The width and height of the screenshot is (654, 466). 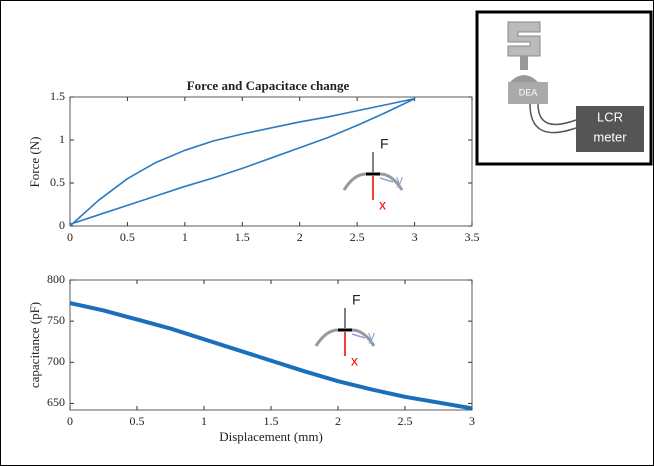 What do you see at coordinates (472, 237) in the screenshot?
I see `x-tick-label: 3.5` at bounding box center [472, 237].